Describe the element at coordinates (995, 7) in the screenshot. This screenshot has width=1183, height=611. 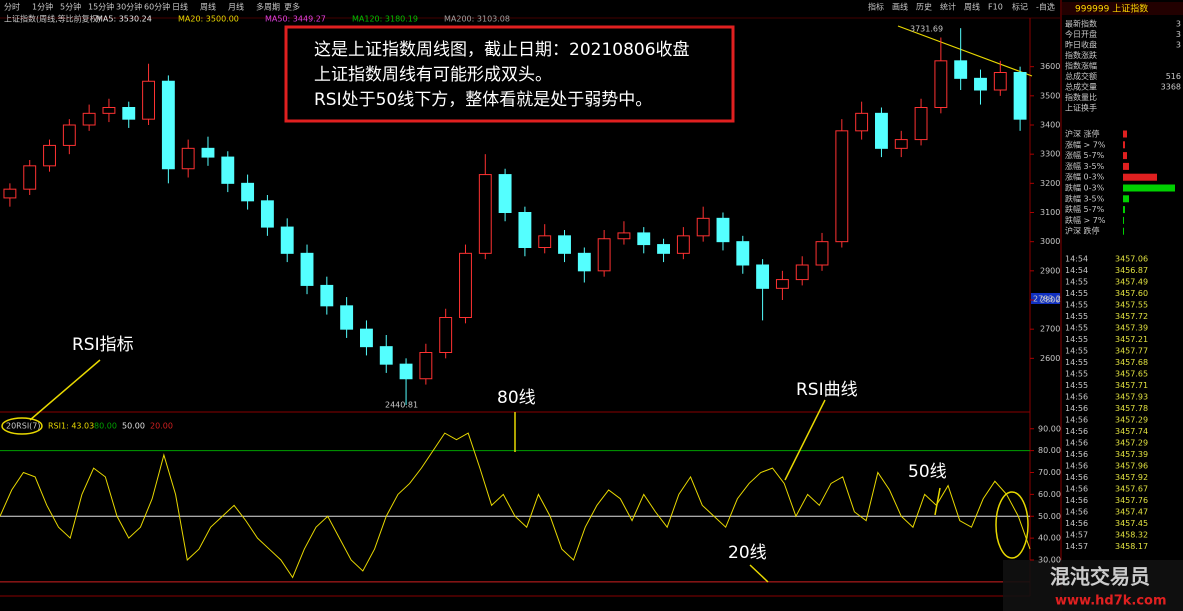
I see `toolbar-item: F10` at that location.